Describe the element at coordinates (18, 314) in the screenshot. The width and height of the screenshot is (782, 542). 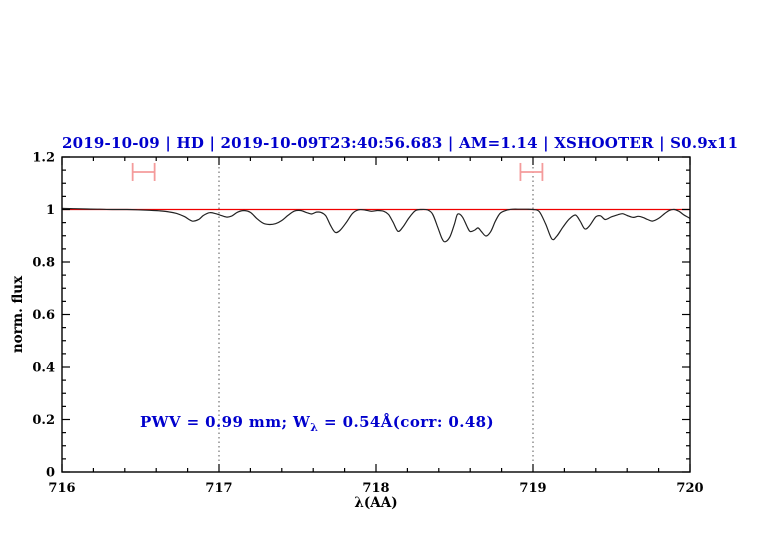
I see `y-axis-label: norm. flux` at that location.